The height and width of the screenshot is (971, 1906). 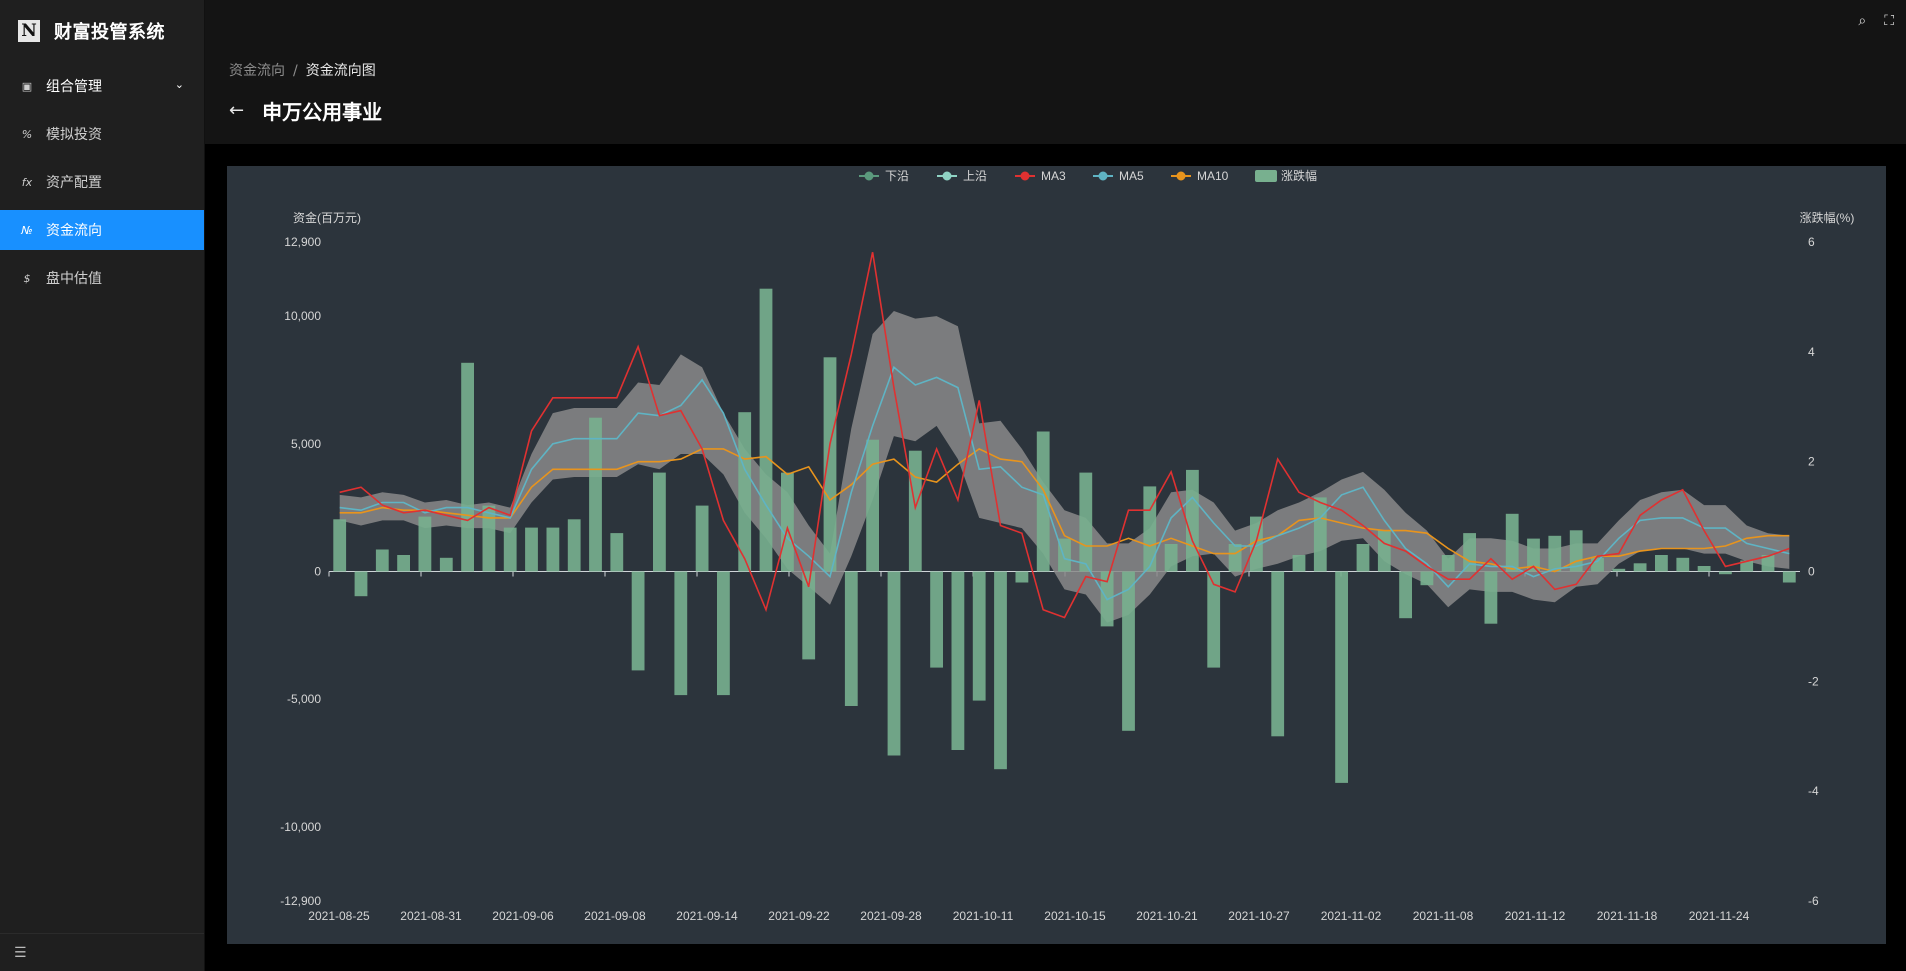 What do you see at coordinates (20, 952) in the screenshot?
I see `menu-fold-icon: ☰` at bounding box center [20, 952].